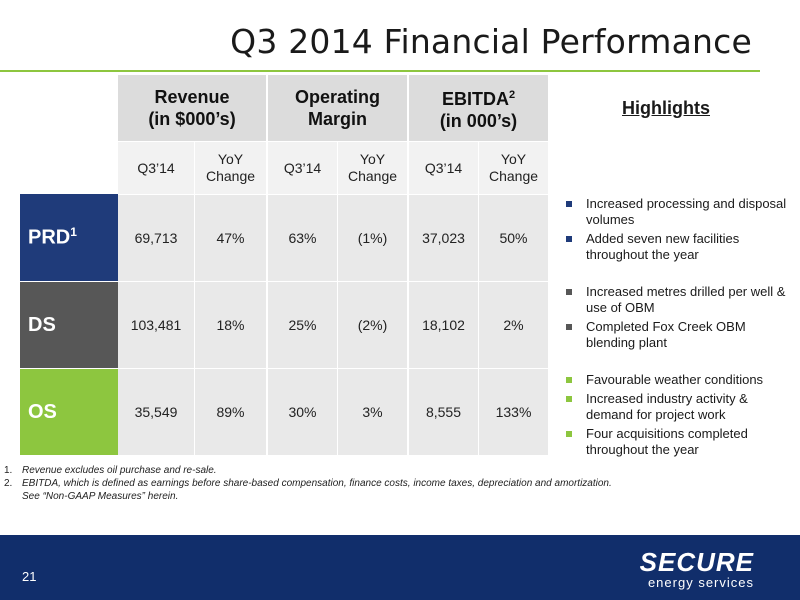 Image resolution: width=800 pixels, height=600 pixels. I want to click on group-header-revenue: Revenue (in $000’s), so click(192, 108).